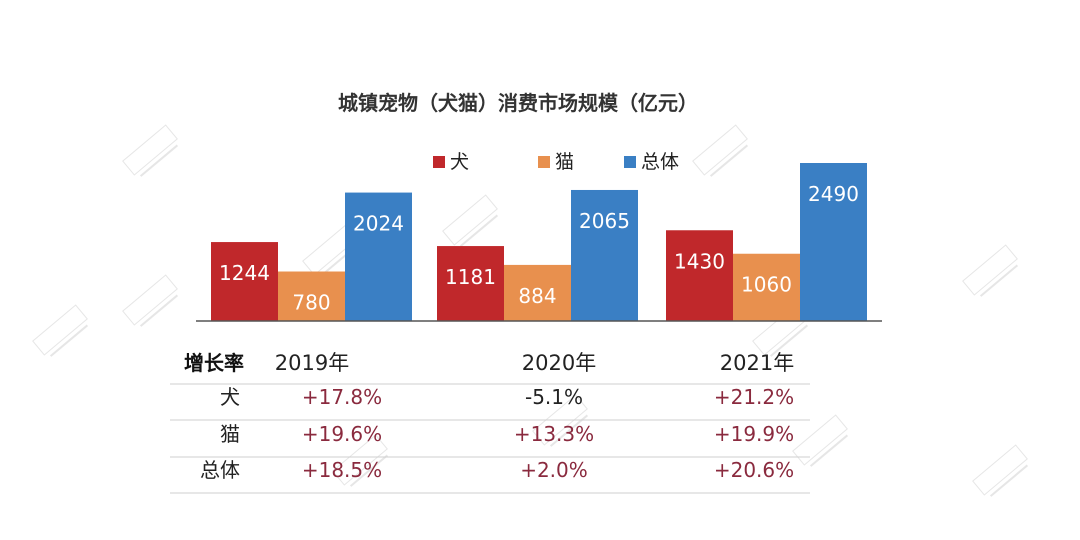 This screenshot has height=540, width=1080. Describe the element at coordinates (312, 363) in the screenshot. I see `year-label: 2019年` at that location.